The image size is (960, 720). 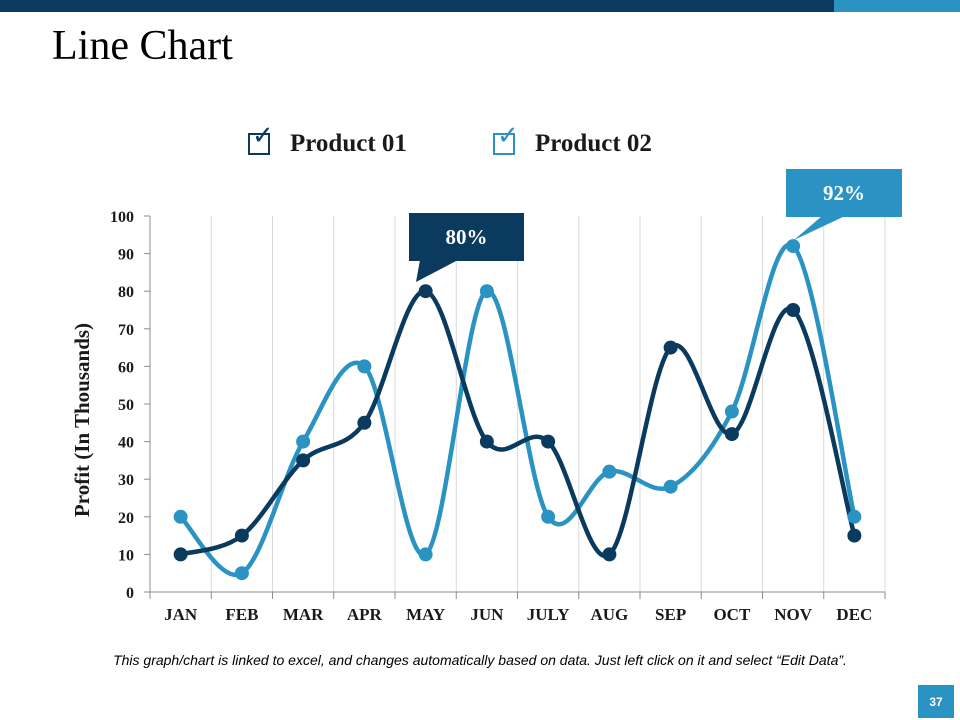 I want to click on legend-product-02: ✓ Product 02, so click(x=572, y=140).